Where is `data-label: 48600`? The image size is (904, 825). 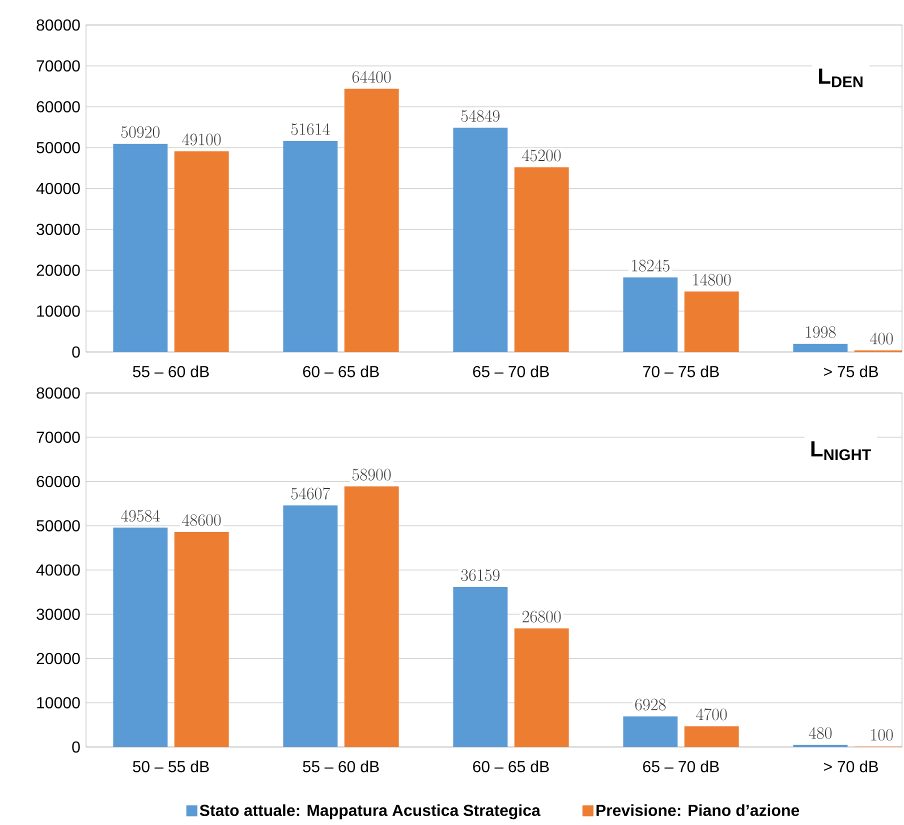
data-label: 48600 is located at coordinates (201, 520).